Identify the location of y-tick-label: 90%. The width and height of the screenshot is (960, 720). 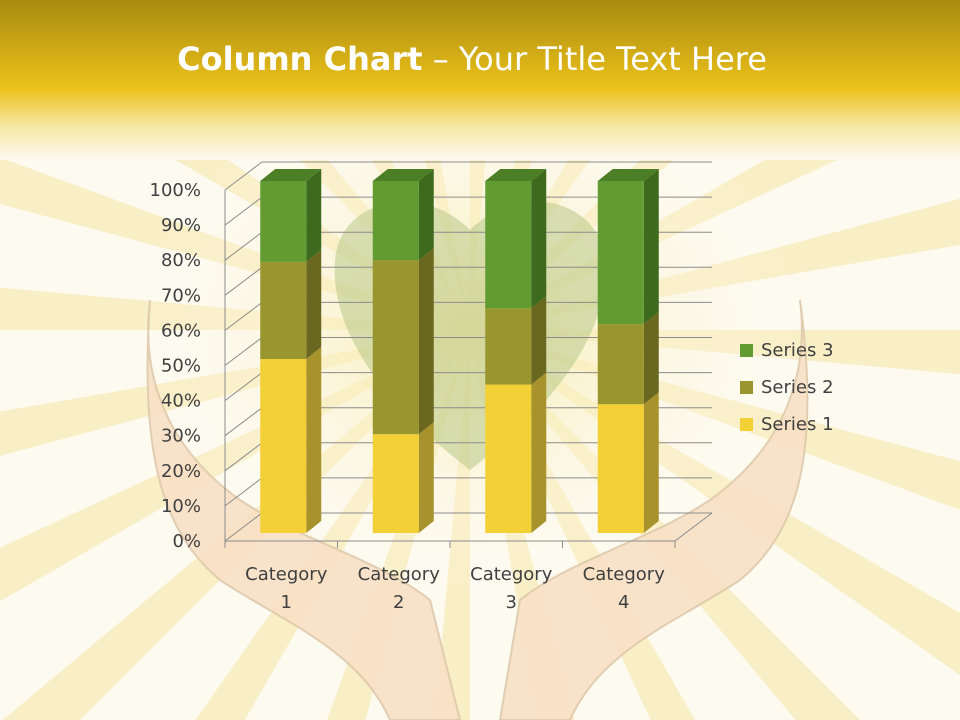
(181, 225).